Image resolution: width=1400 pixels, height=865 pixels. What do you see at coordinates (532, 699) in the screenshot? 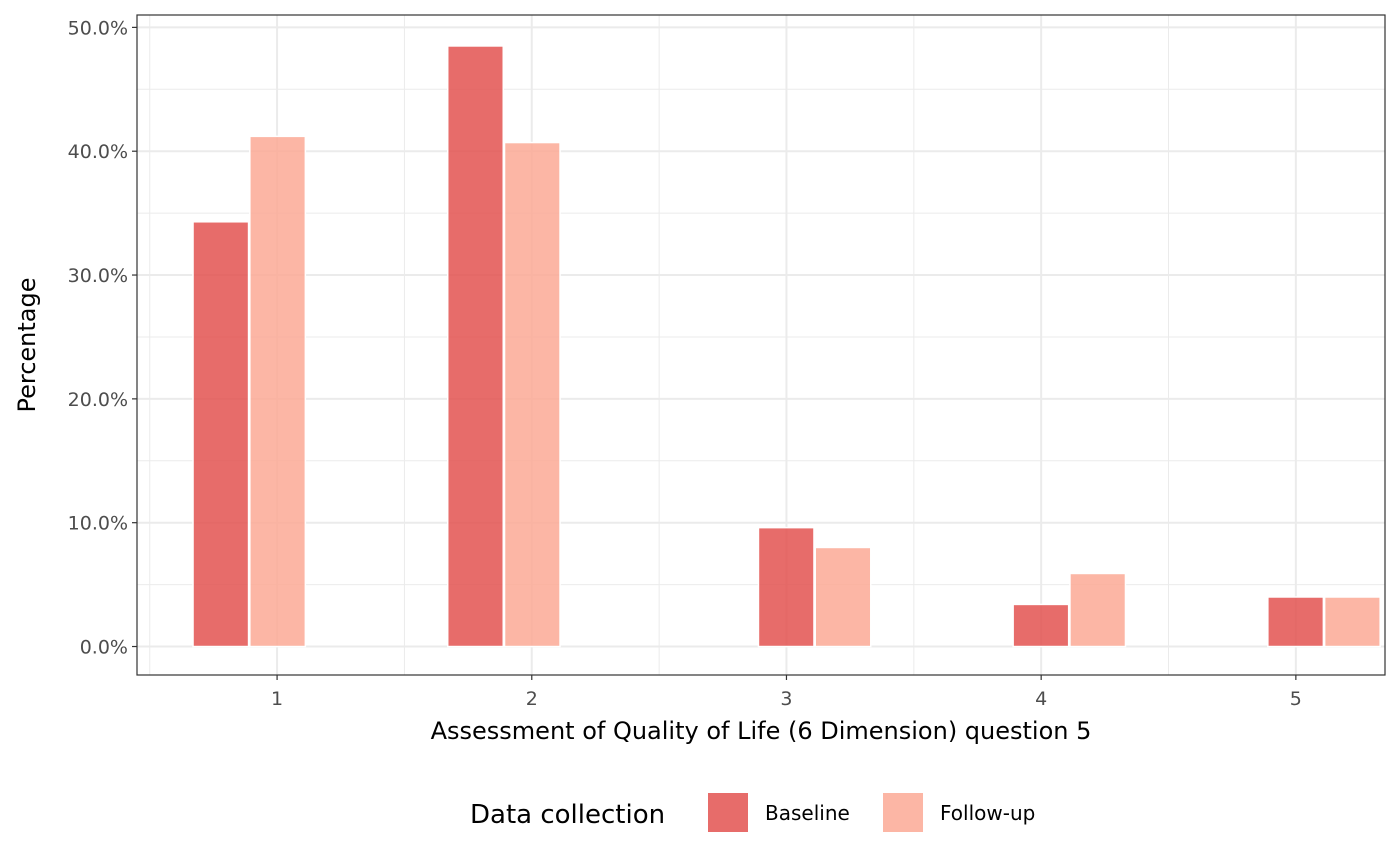
I see `x-tick-label: 2` at bounding box center [532, 699].